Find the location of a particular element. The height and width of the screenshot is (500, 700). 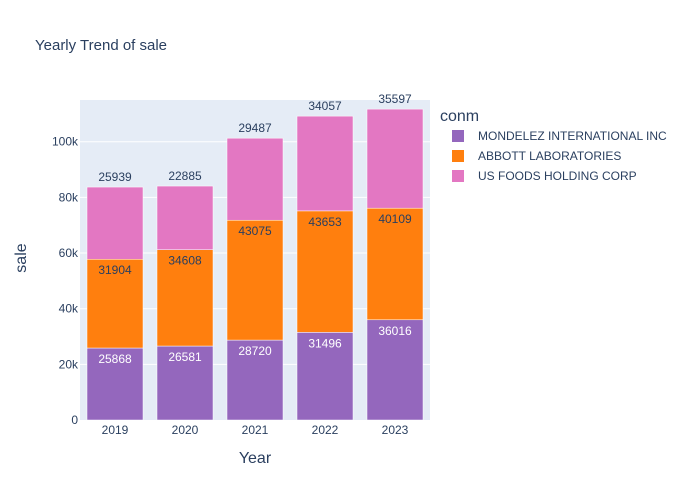

bar-value-label: 31496 is located at coordinates (325, 343).